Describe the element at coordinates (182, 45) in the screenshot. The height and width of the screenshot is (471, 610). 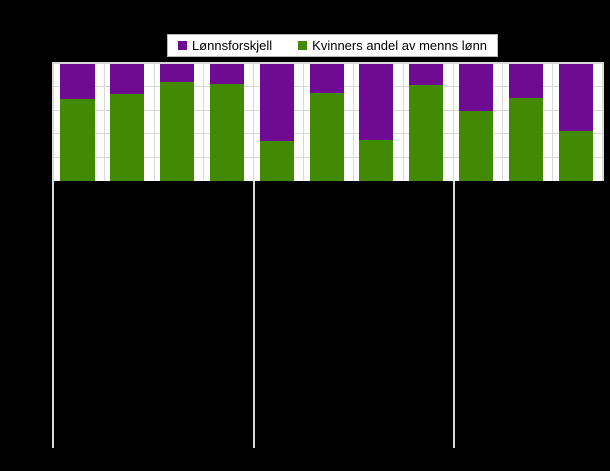
I see `legend-swatch-purple-icon` at that location.